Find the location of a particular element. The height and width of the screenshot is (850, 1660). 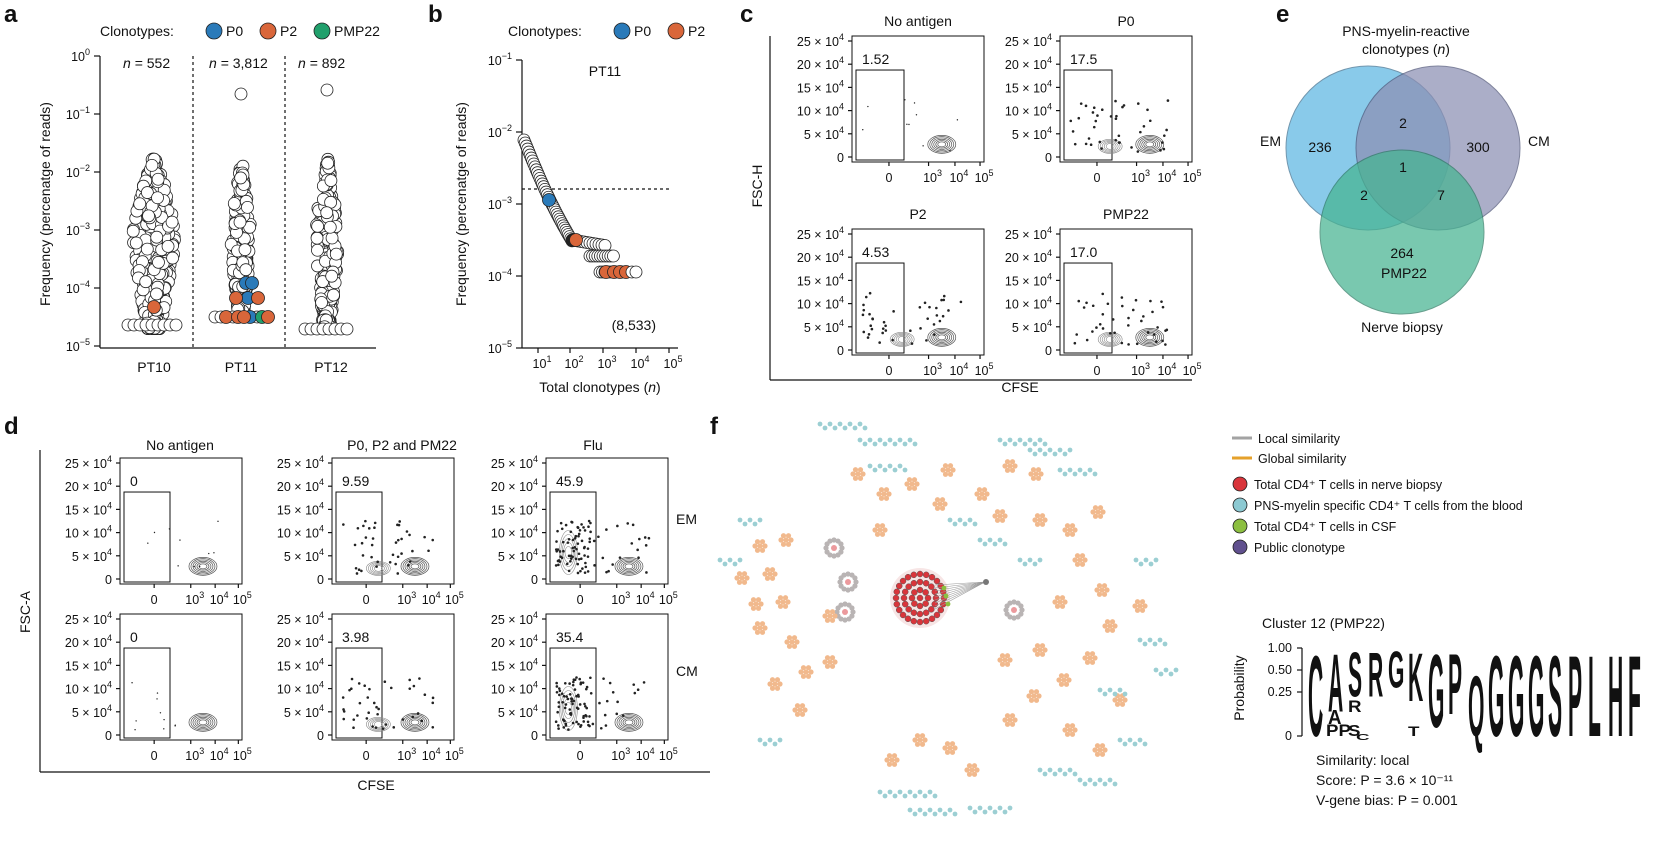

y-tick-label-base: 20 × 10 is located at coordinates (298, 487).